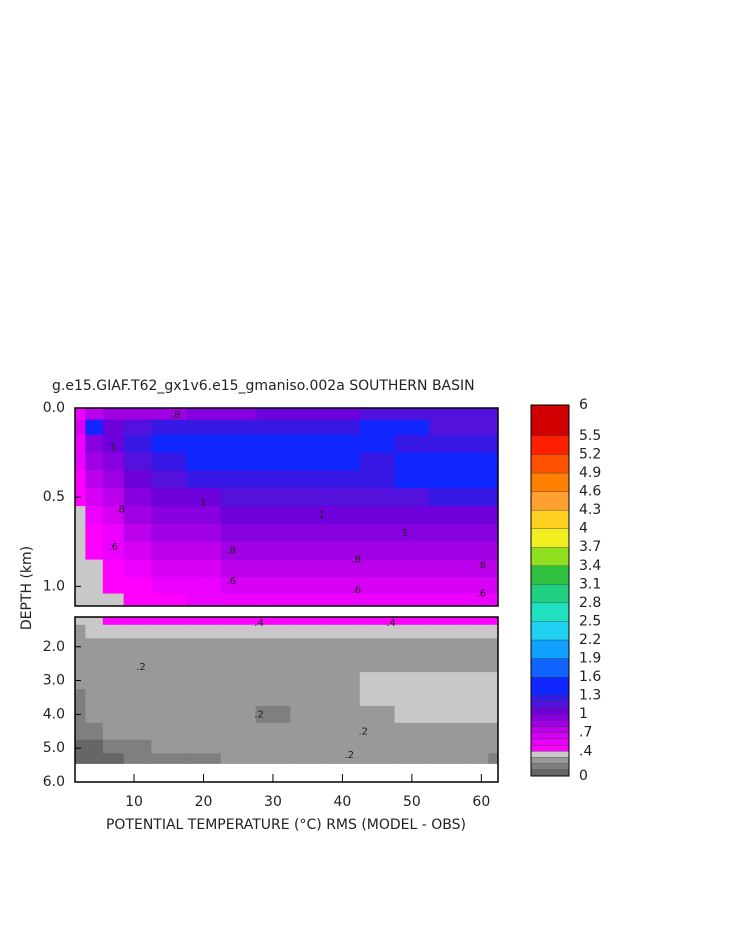 The width and height of the screenshot is (733, 945). What do you see at coordinates (590, 454) in the screenshot?
I see `colorbar-tick-label: 5.2` at bounding box center [590, 454].